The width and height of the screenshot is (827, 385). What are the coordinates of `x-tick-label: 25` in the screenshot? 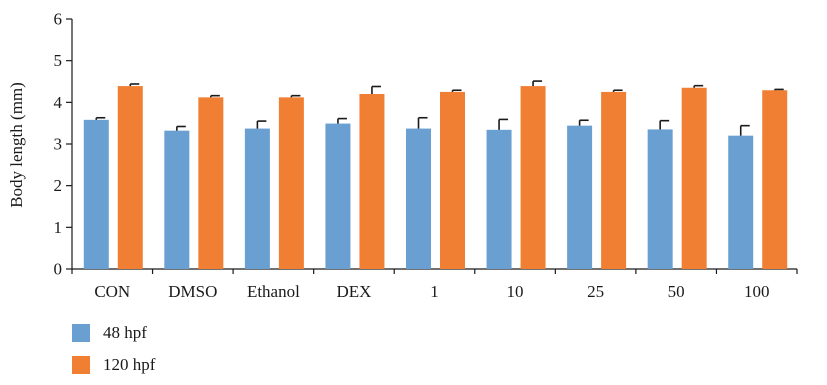 It's located at (595, 291).